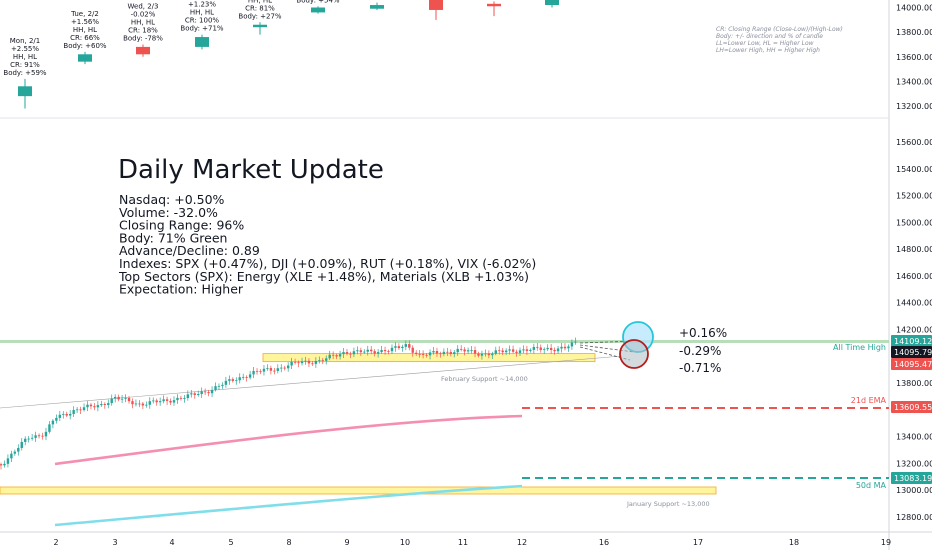 The image size is (932, 555). What do you see at coordinates (914, 517) in the screenshot?
I see `lower-y-tick-label: 12800.00` at bounding box center [914, 517].